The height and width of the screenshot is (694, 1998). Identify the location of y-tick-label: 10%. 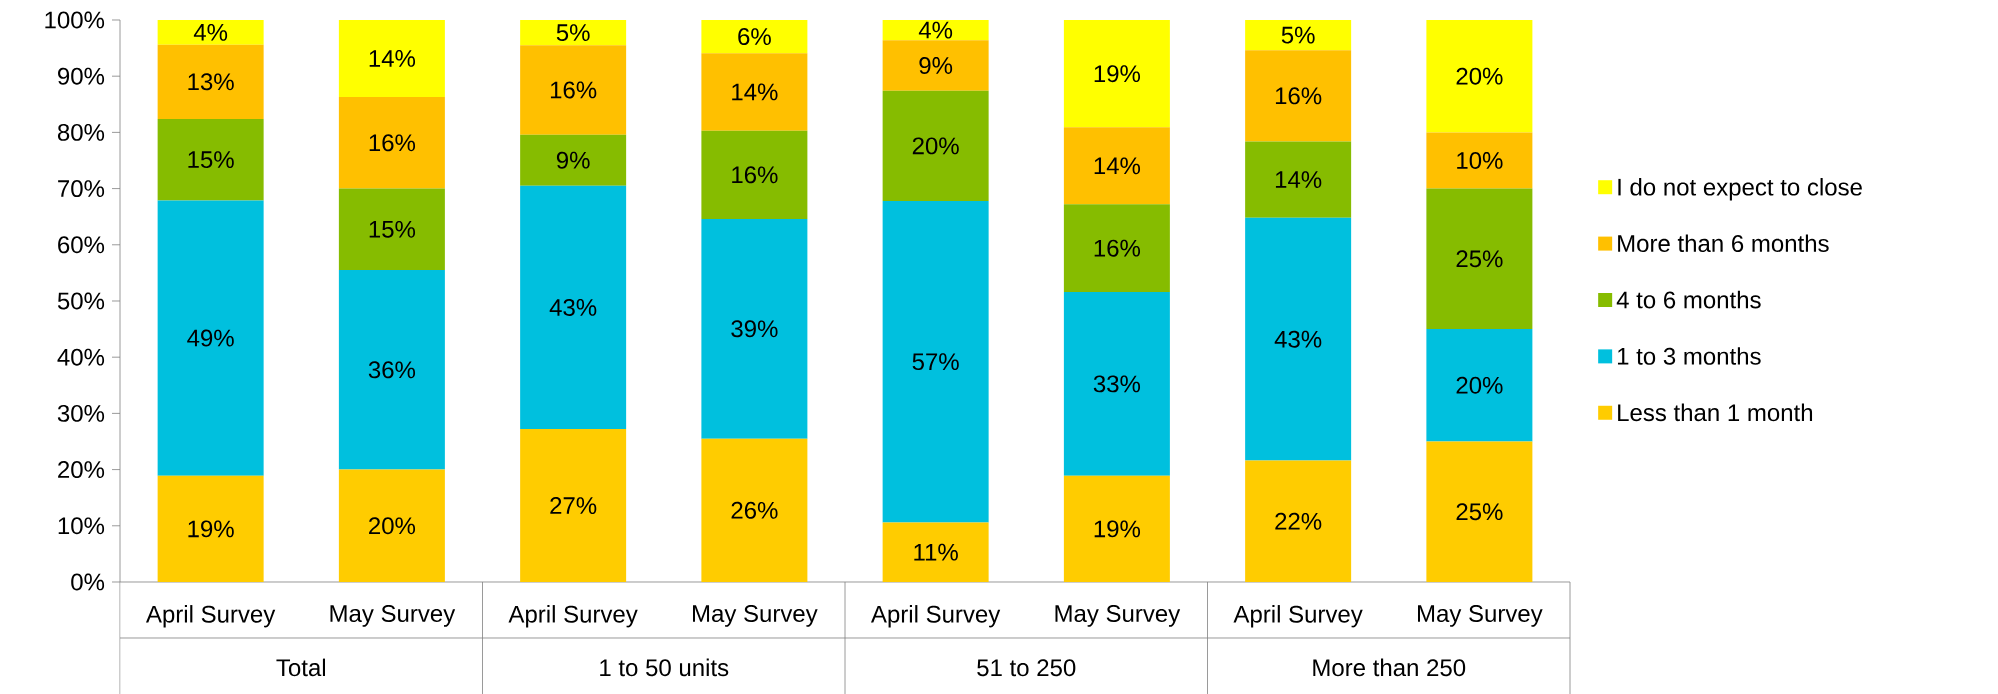
(81, 526).